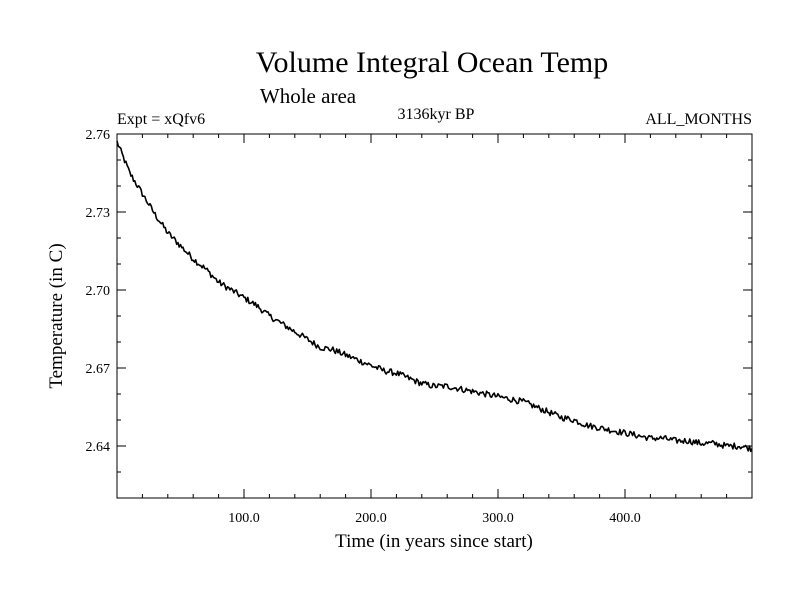 The height and width of the screenshot is (600, 800). What do you see at coordinates (371, 518) in the screenshot?
I see `x-tick-label: 200.0` at bounding box center [371, 518].